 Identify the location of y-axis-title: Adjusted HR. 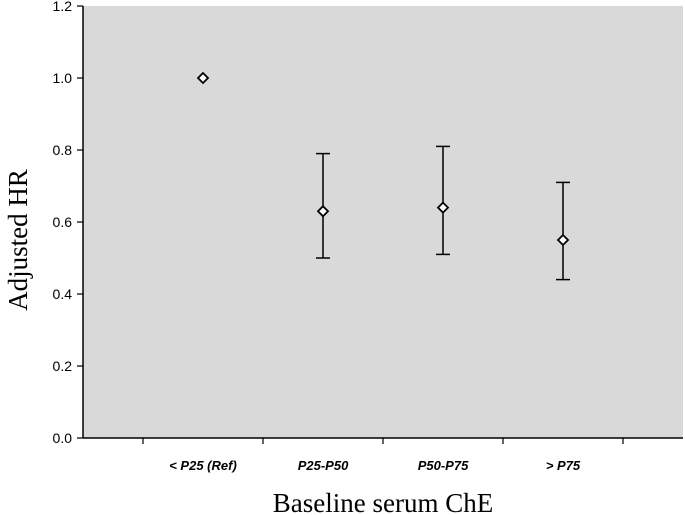
(18, 240).